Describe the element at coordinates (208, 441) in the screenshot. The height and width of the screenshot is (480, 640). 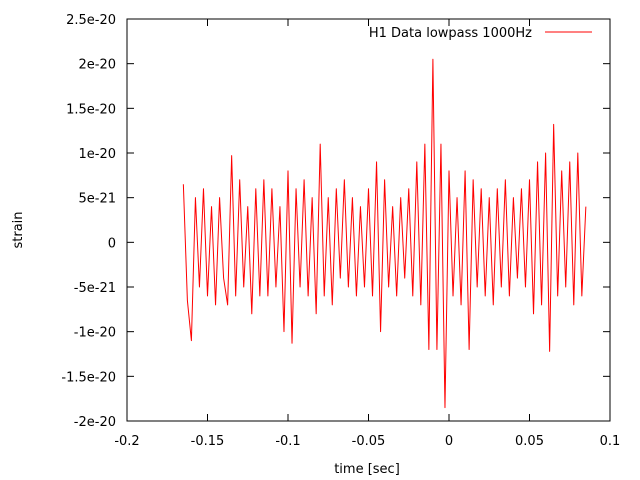
I see `x-tick-label: -0.15` at that location.